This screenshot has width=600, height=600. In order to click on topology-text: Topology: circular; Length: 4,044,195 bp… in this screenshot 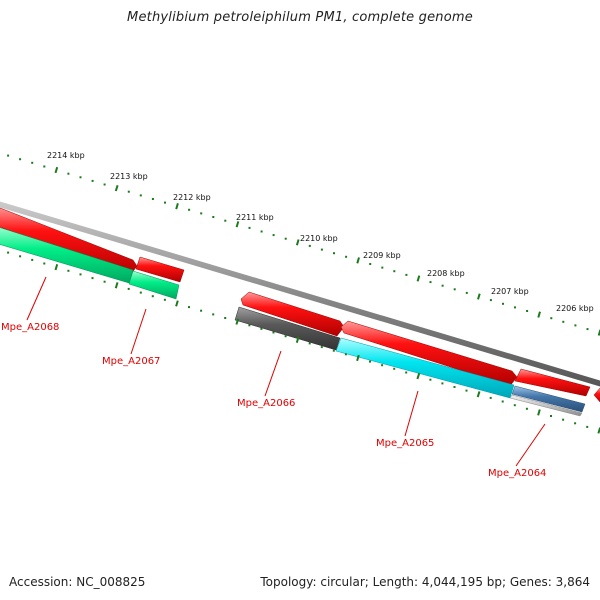, I will do `click(425, 582)`.